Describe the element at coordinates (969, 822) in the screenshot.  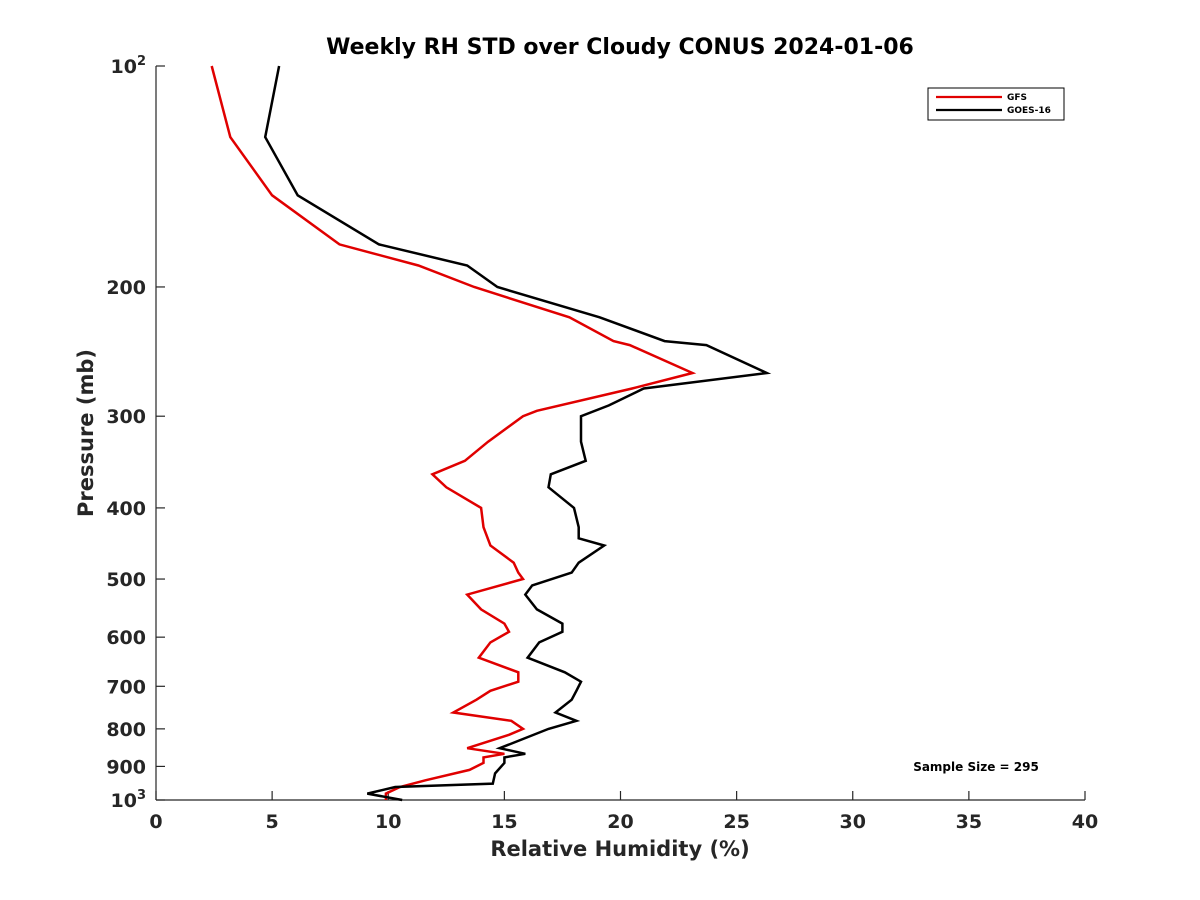
I see `x-tick-label: 35` at that location.